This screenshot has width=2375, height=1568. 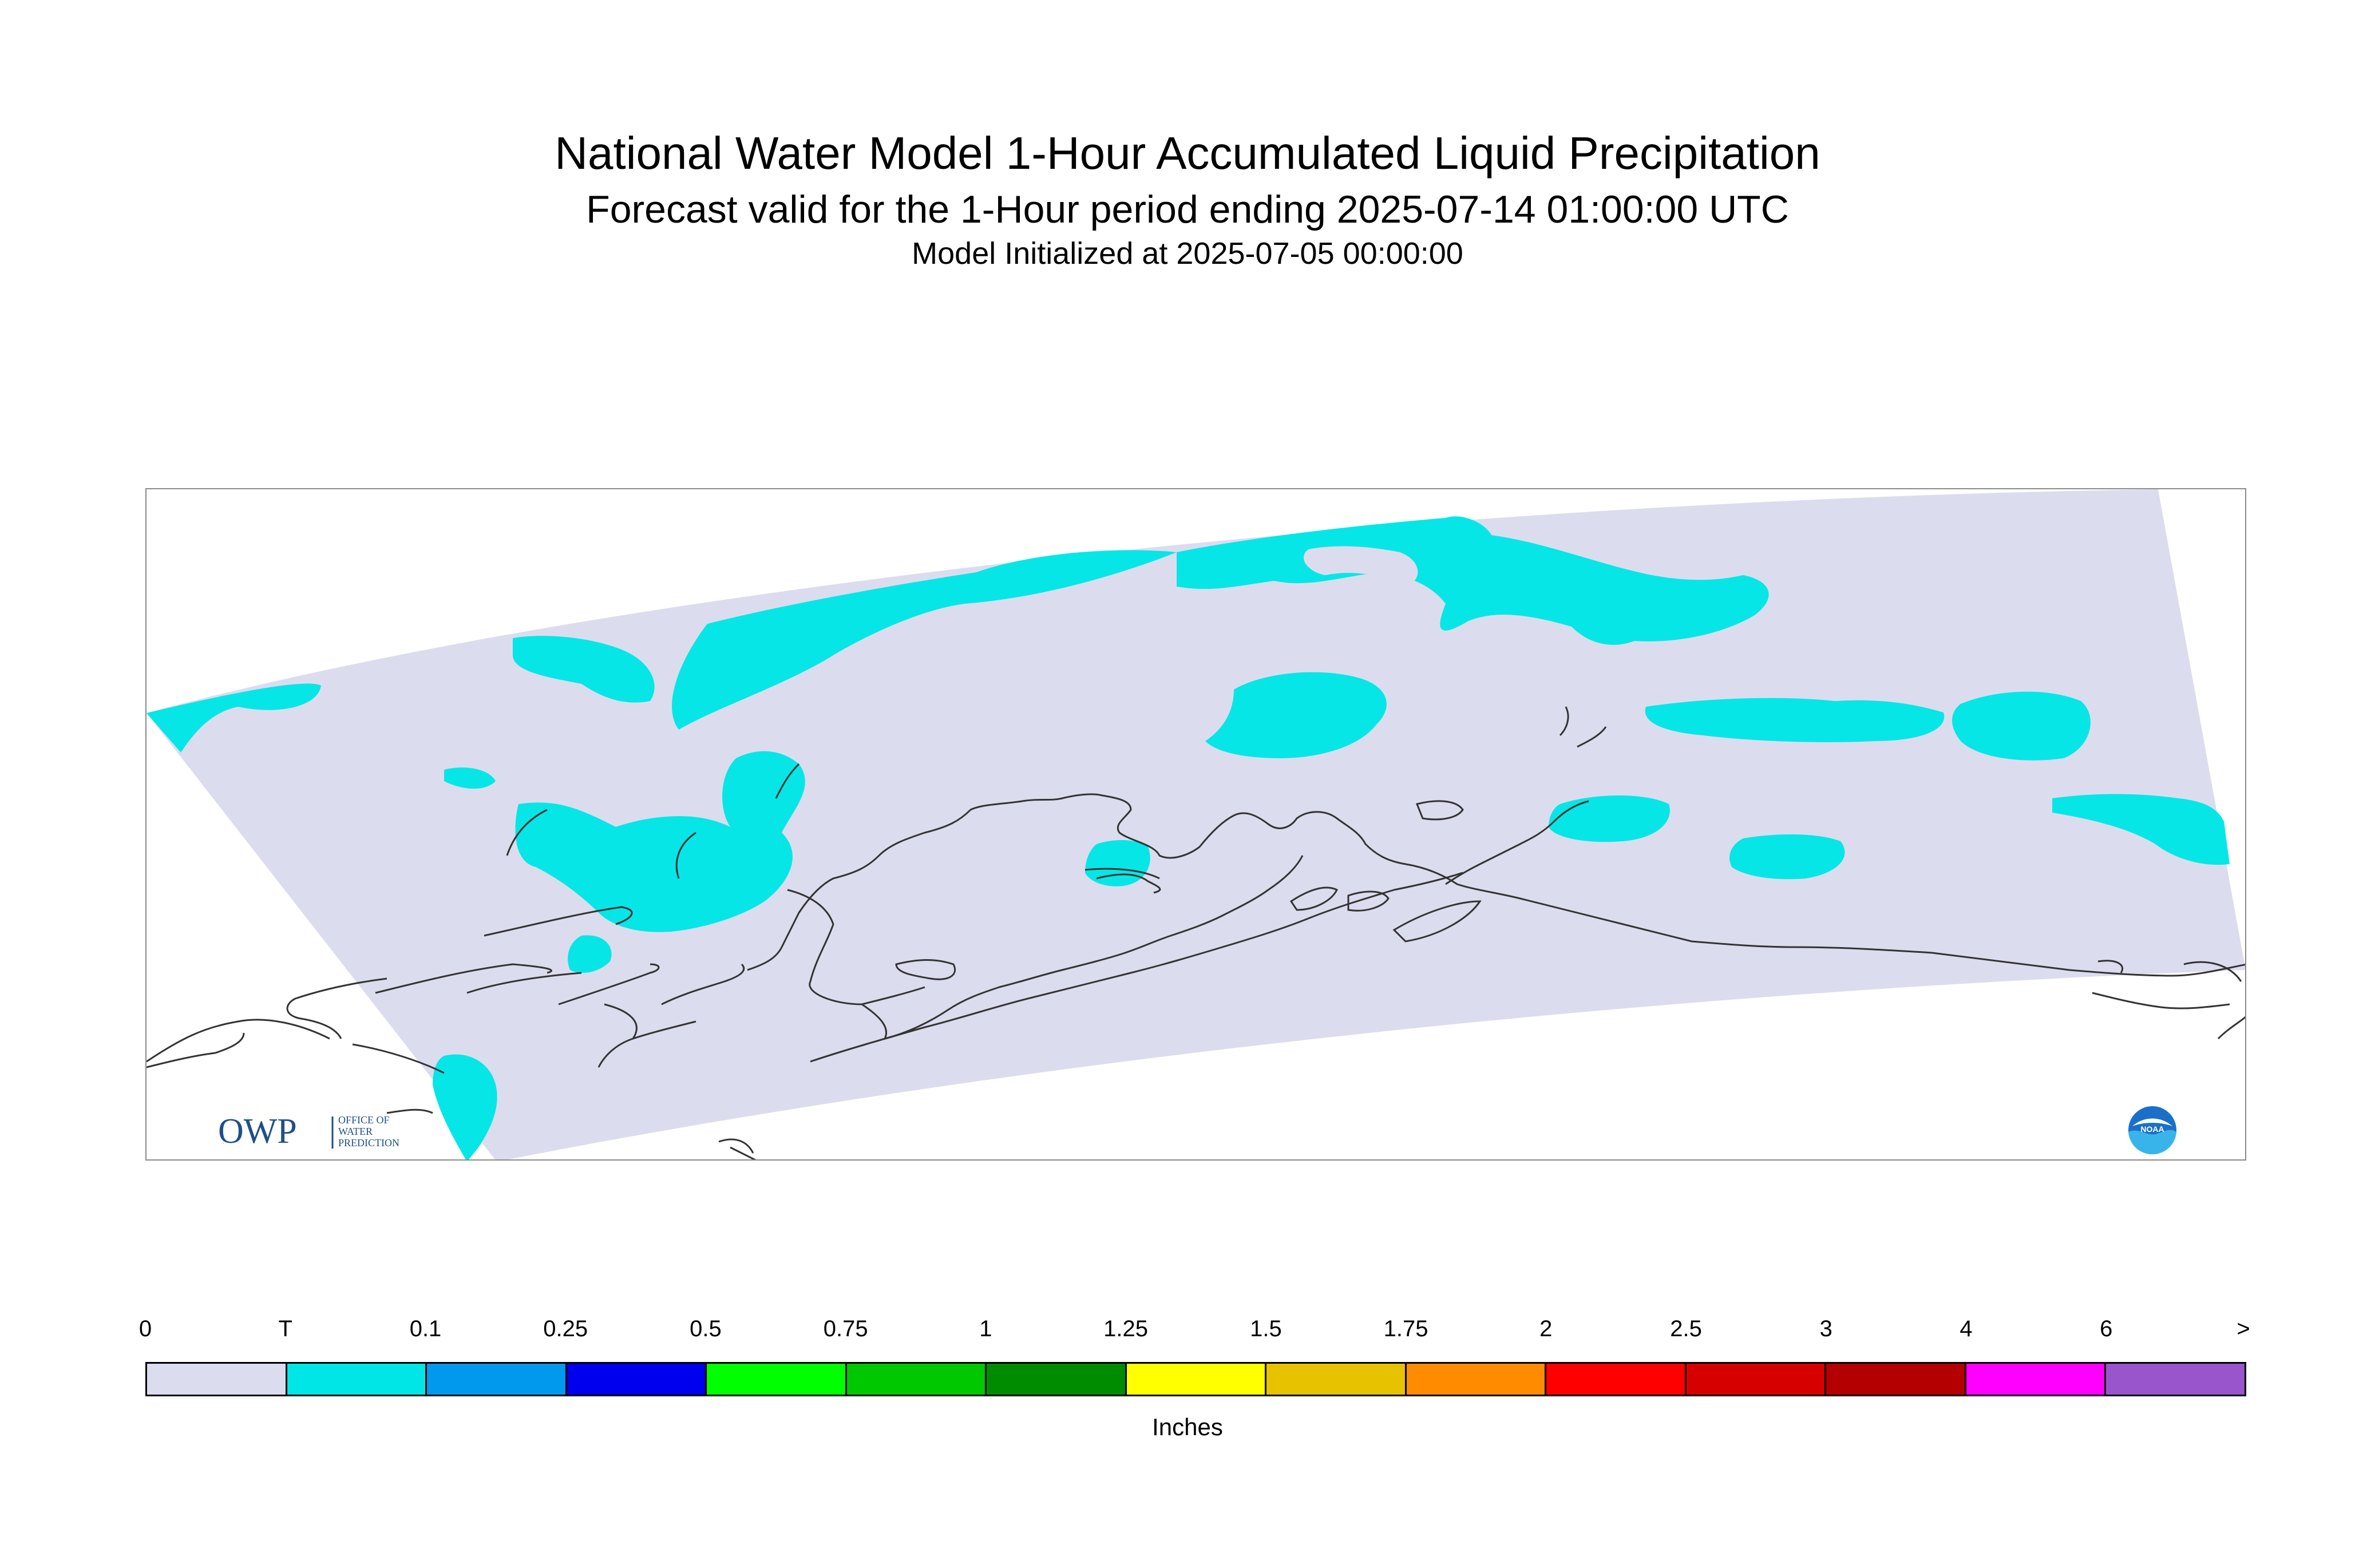 What do you see at coordinates (1610, 818) in the screenshot?
I see `trace-area-east-south` at bounding box center [1610, 818].